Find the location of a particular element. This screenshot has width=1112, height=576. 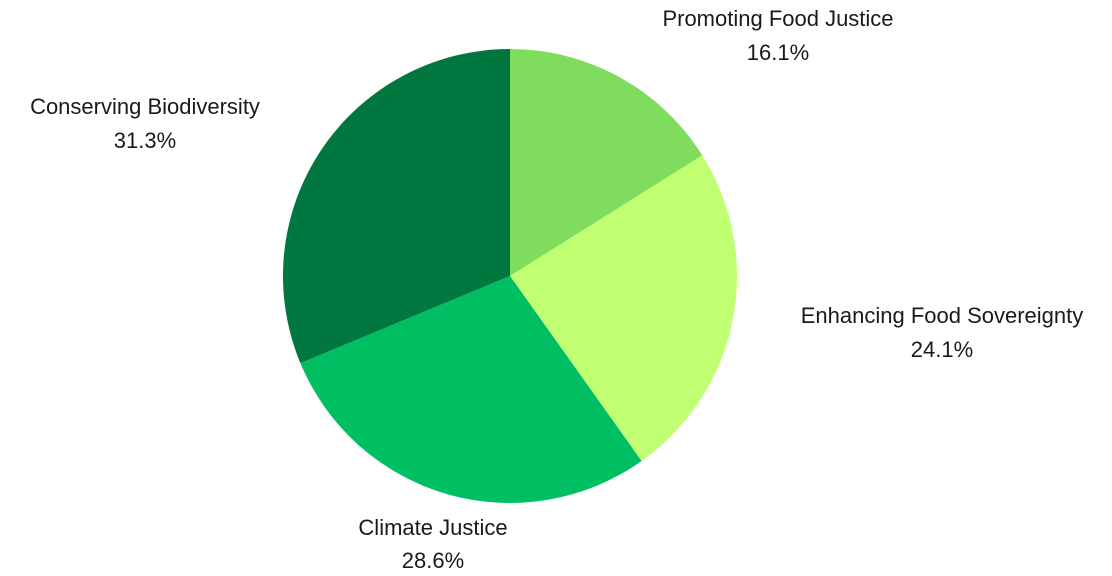

slice-label-value: 16.1% is located at coordinates (778, 52).